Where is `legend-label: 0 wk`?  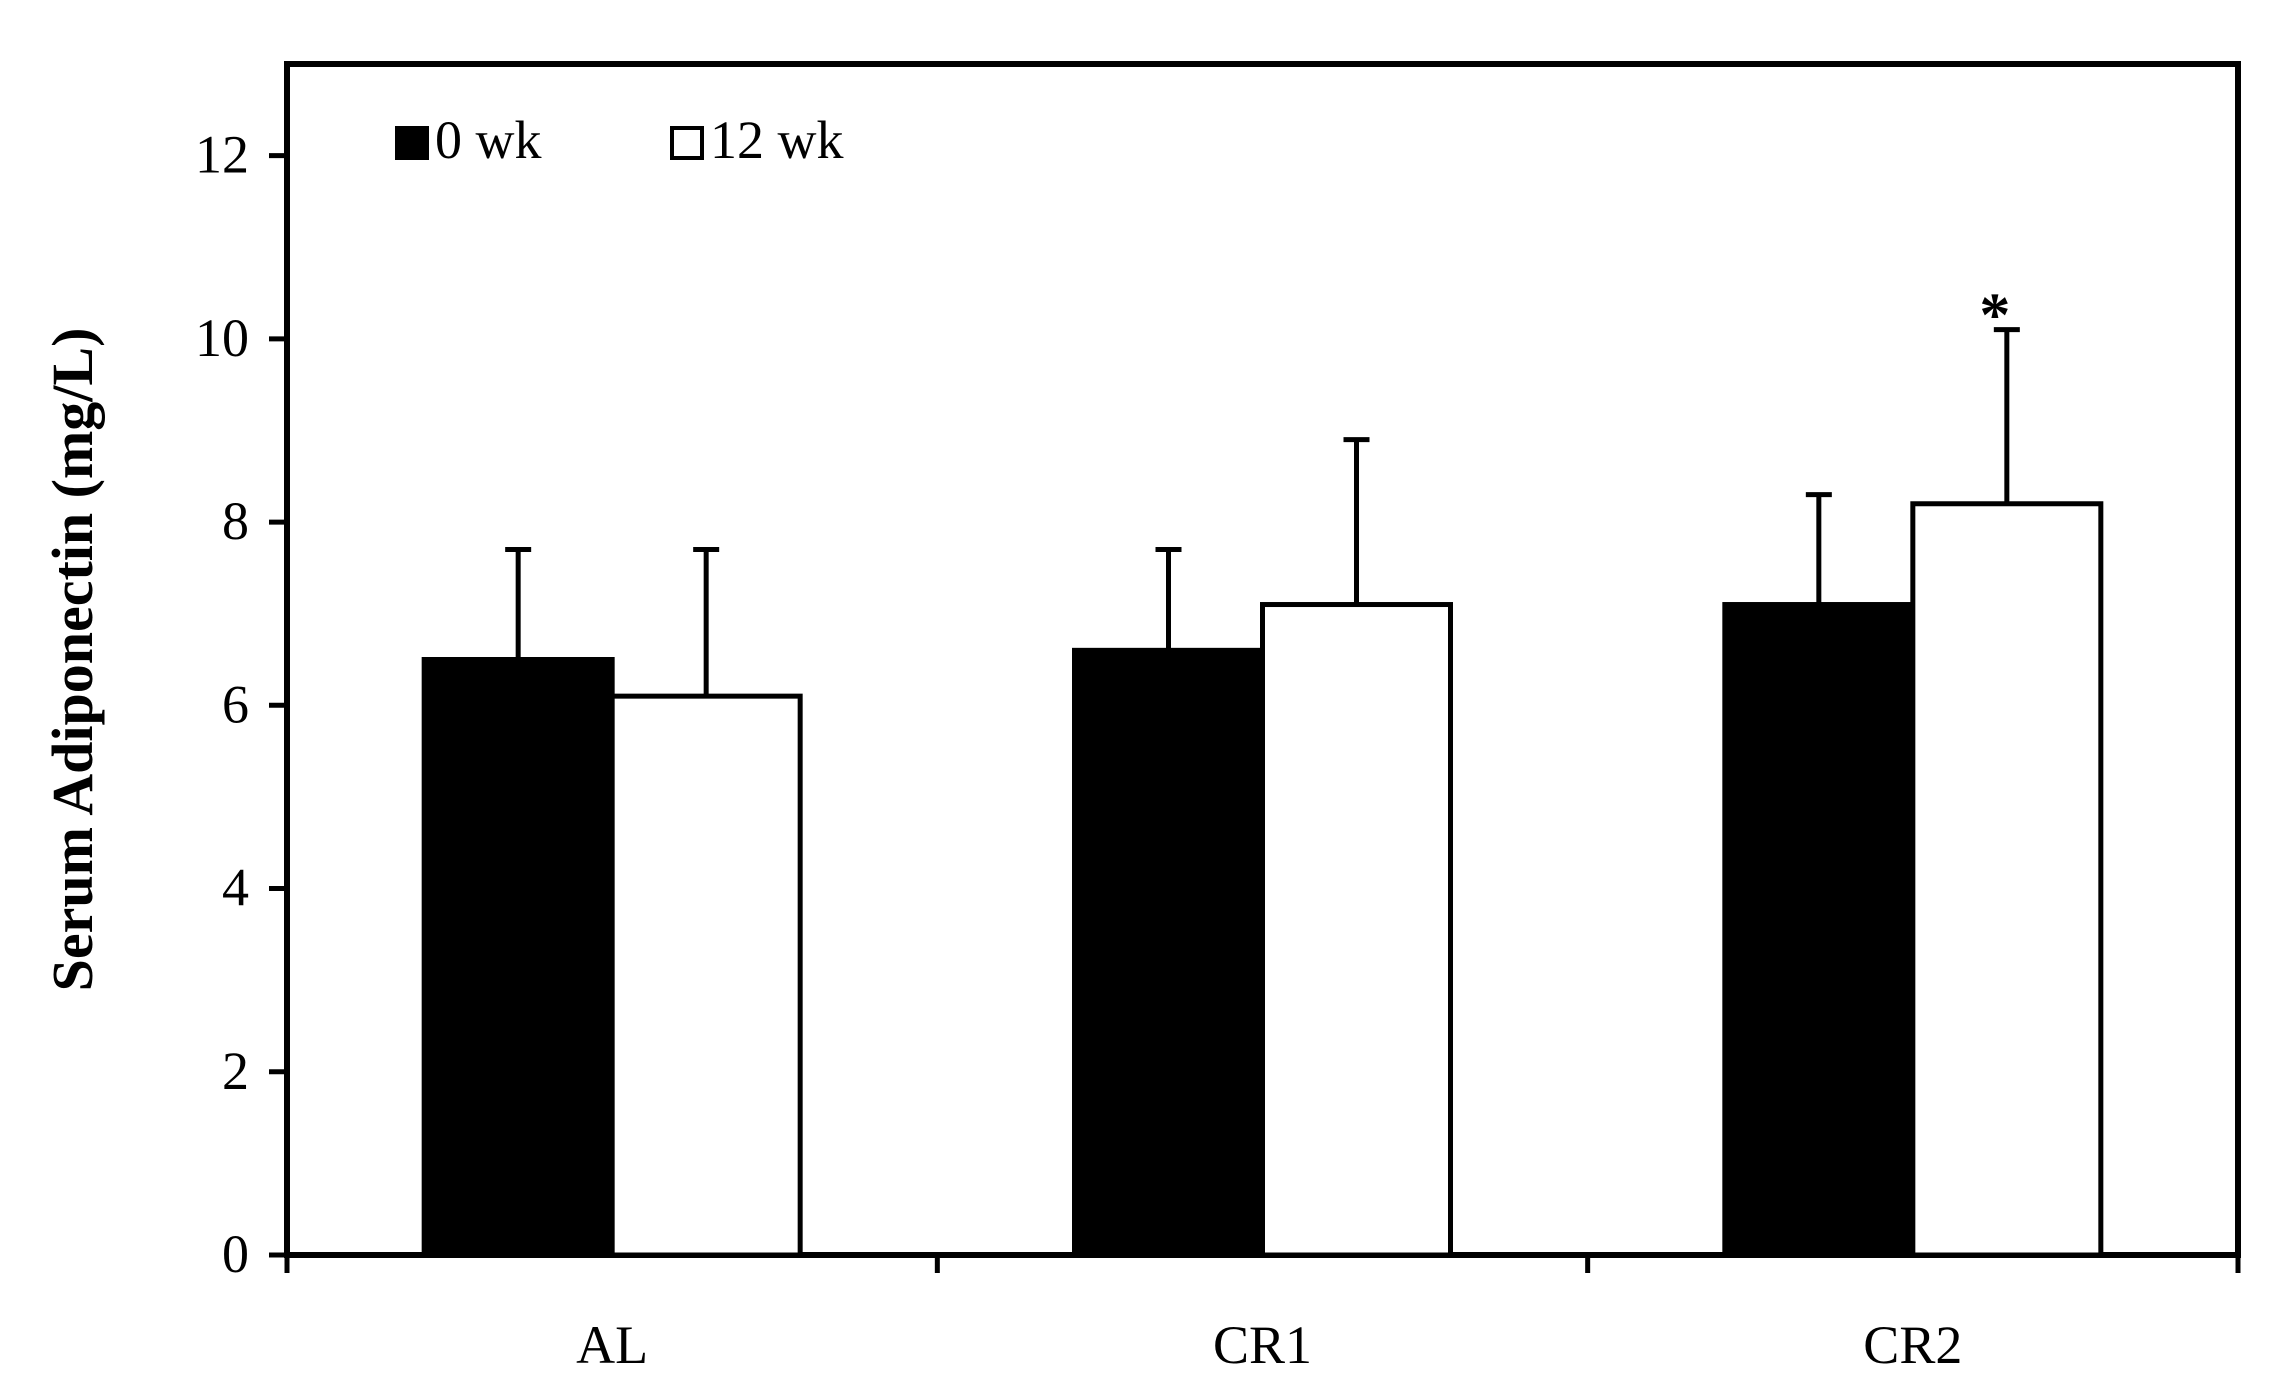
legend-label: 0 wk is located at coordinates (488, 140).